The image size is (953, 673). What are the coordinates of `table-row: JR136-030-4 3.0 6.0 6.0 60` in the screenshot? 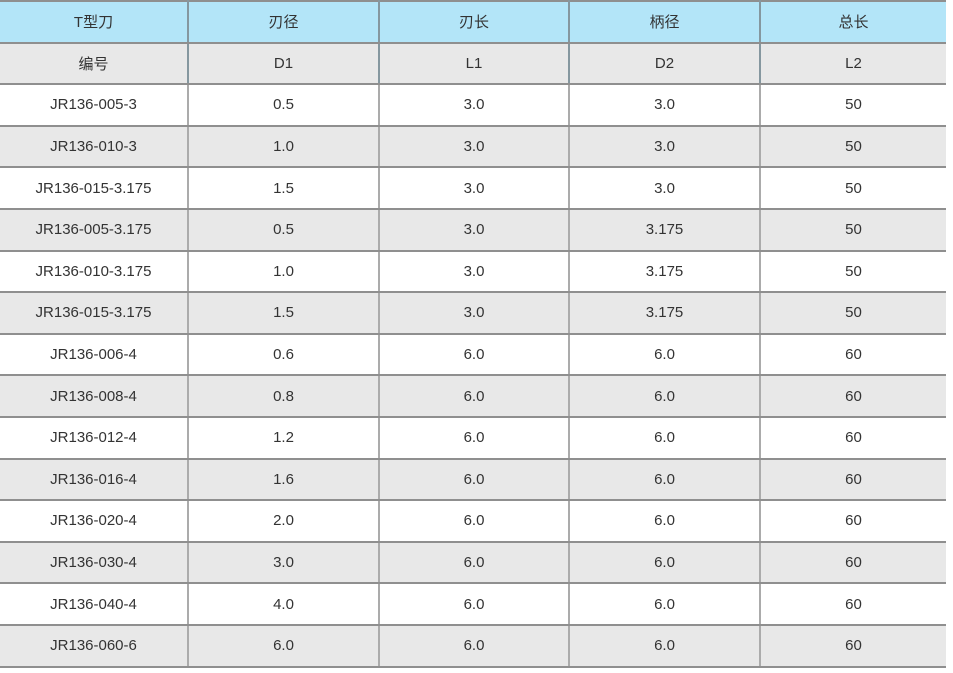 It's located at (473, 563).